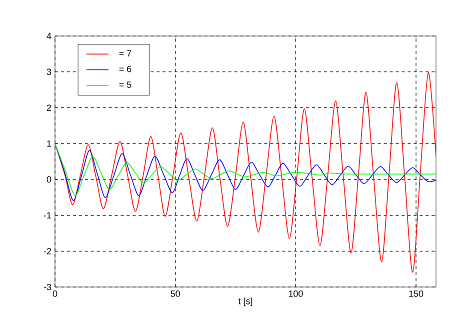  I want to click on x-tick-label: 150, so click(416, 293).